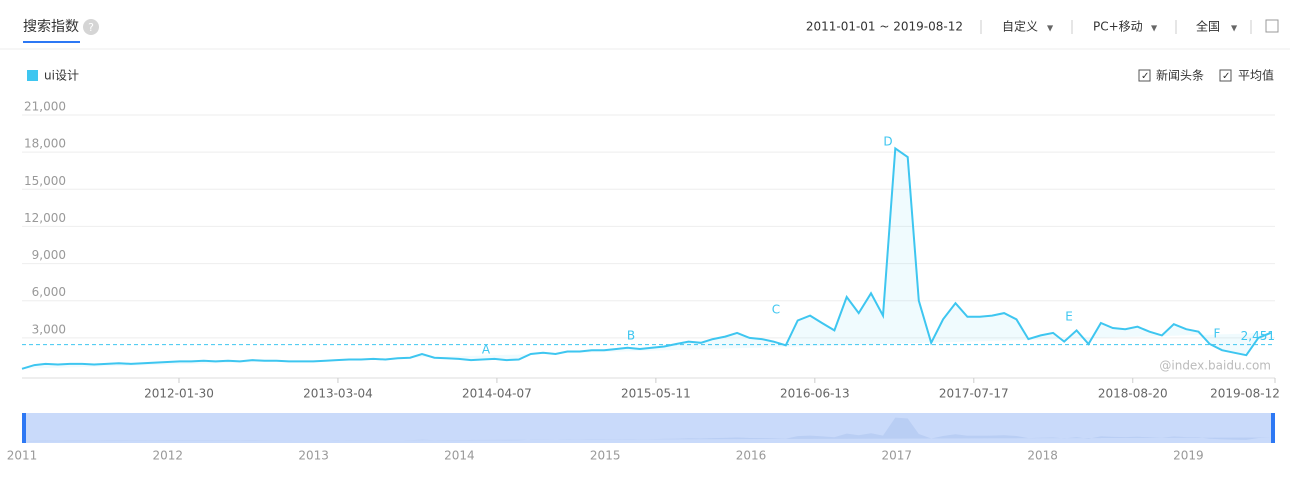 The width and height of the screenshot is (1302, 478). Describe the element at coordinates (1272, 26) in the screenshot. I see `export-icon` at that location.